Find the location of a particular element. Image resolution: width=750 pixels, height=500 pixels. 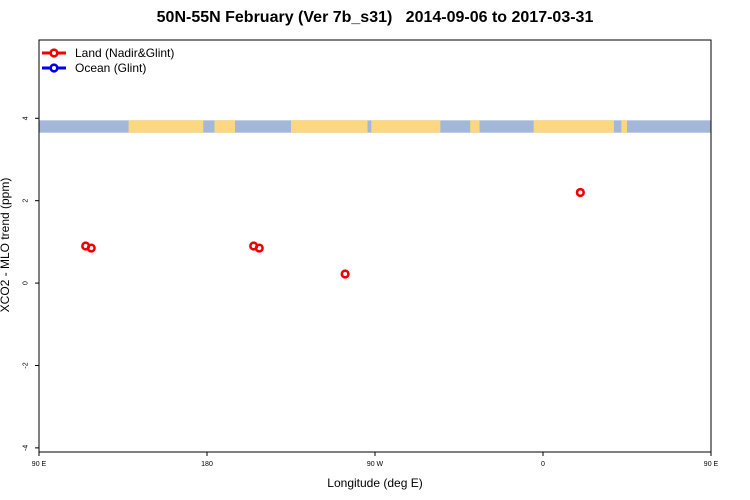

data-points is located at coordinates (333, 233).